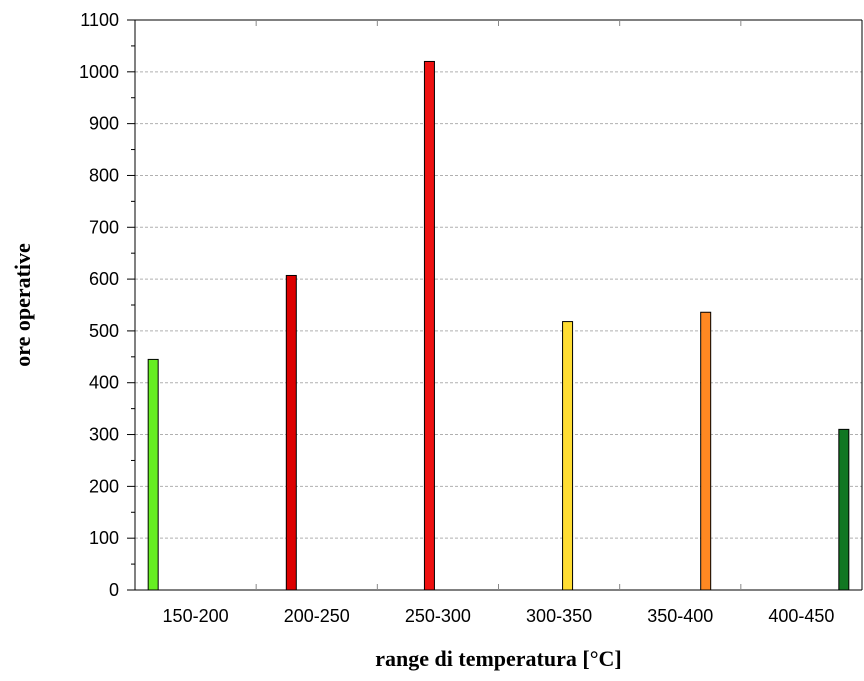 This screenshot has height=681, width=864. I want to click on x-tick-label: 300-350, so click(559, 616).